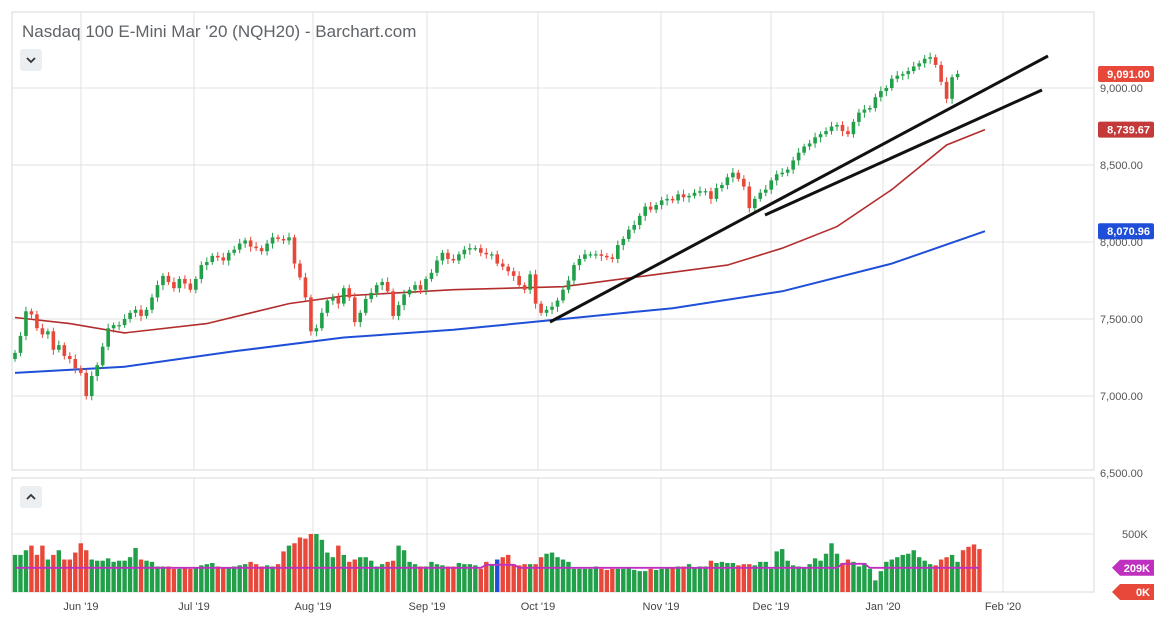  I want to click on month-tick-label: Jan '20, so click(882, 607).